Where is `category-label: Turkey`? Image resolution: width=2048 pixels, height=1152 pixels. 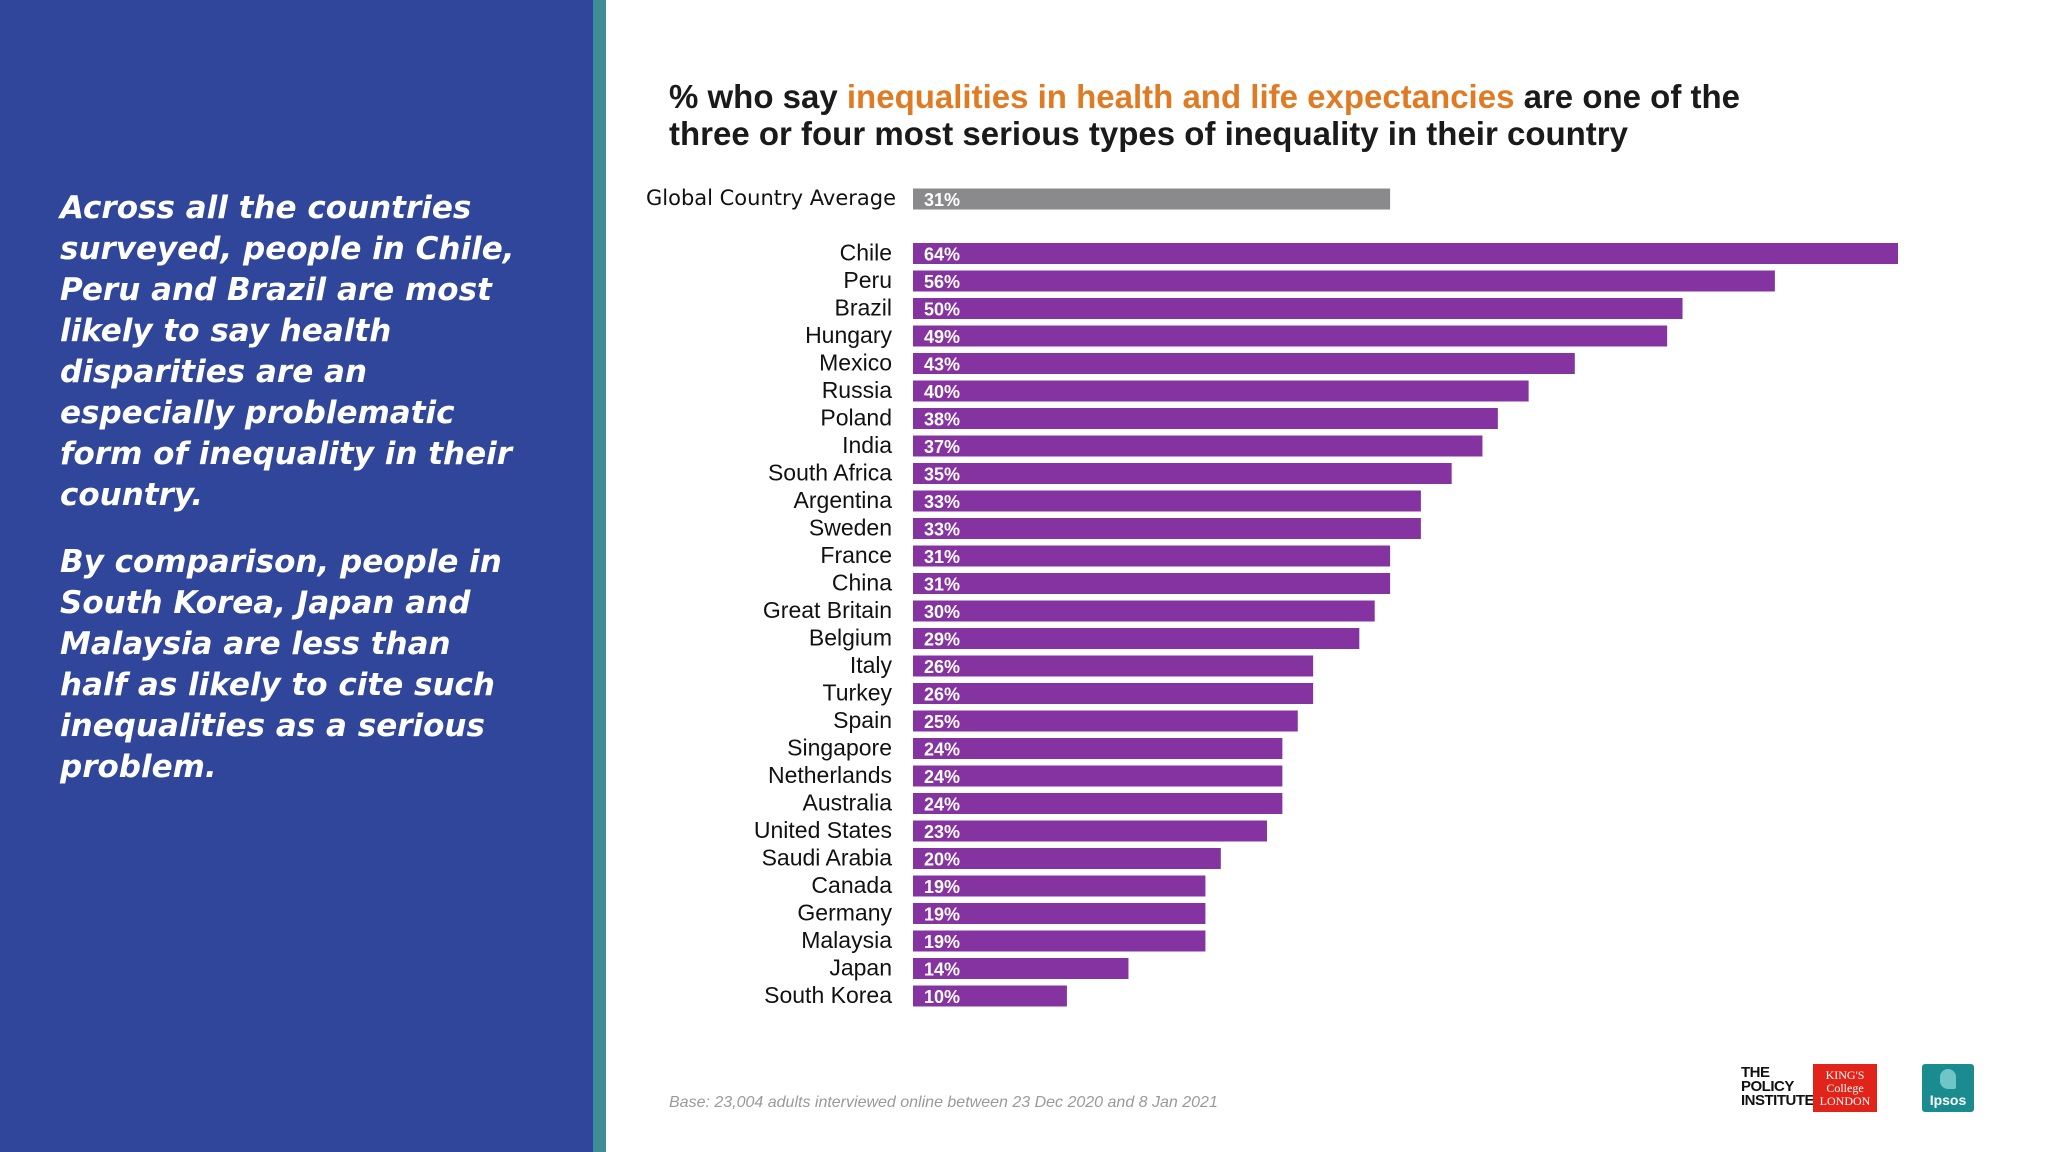 category-label: Turkey is located at coordinates (858, 693).